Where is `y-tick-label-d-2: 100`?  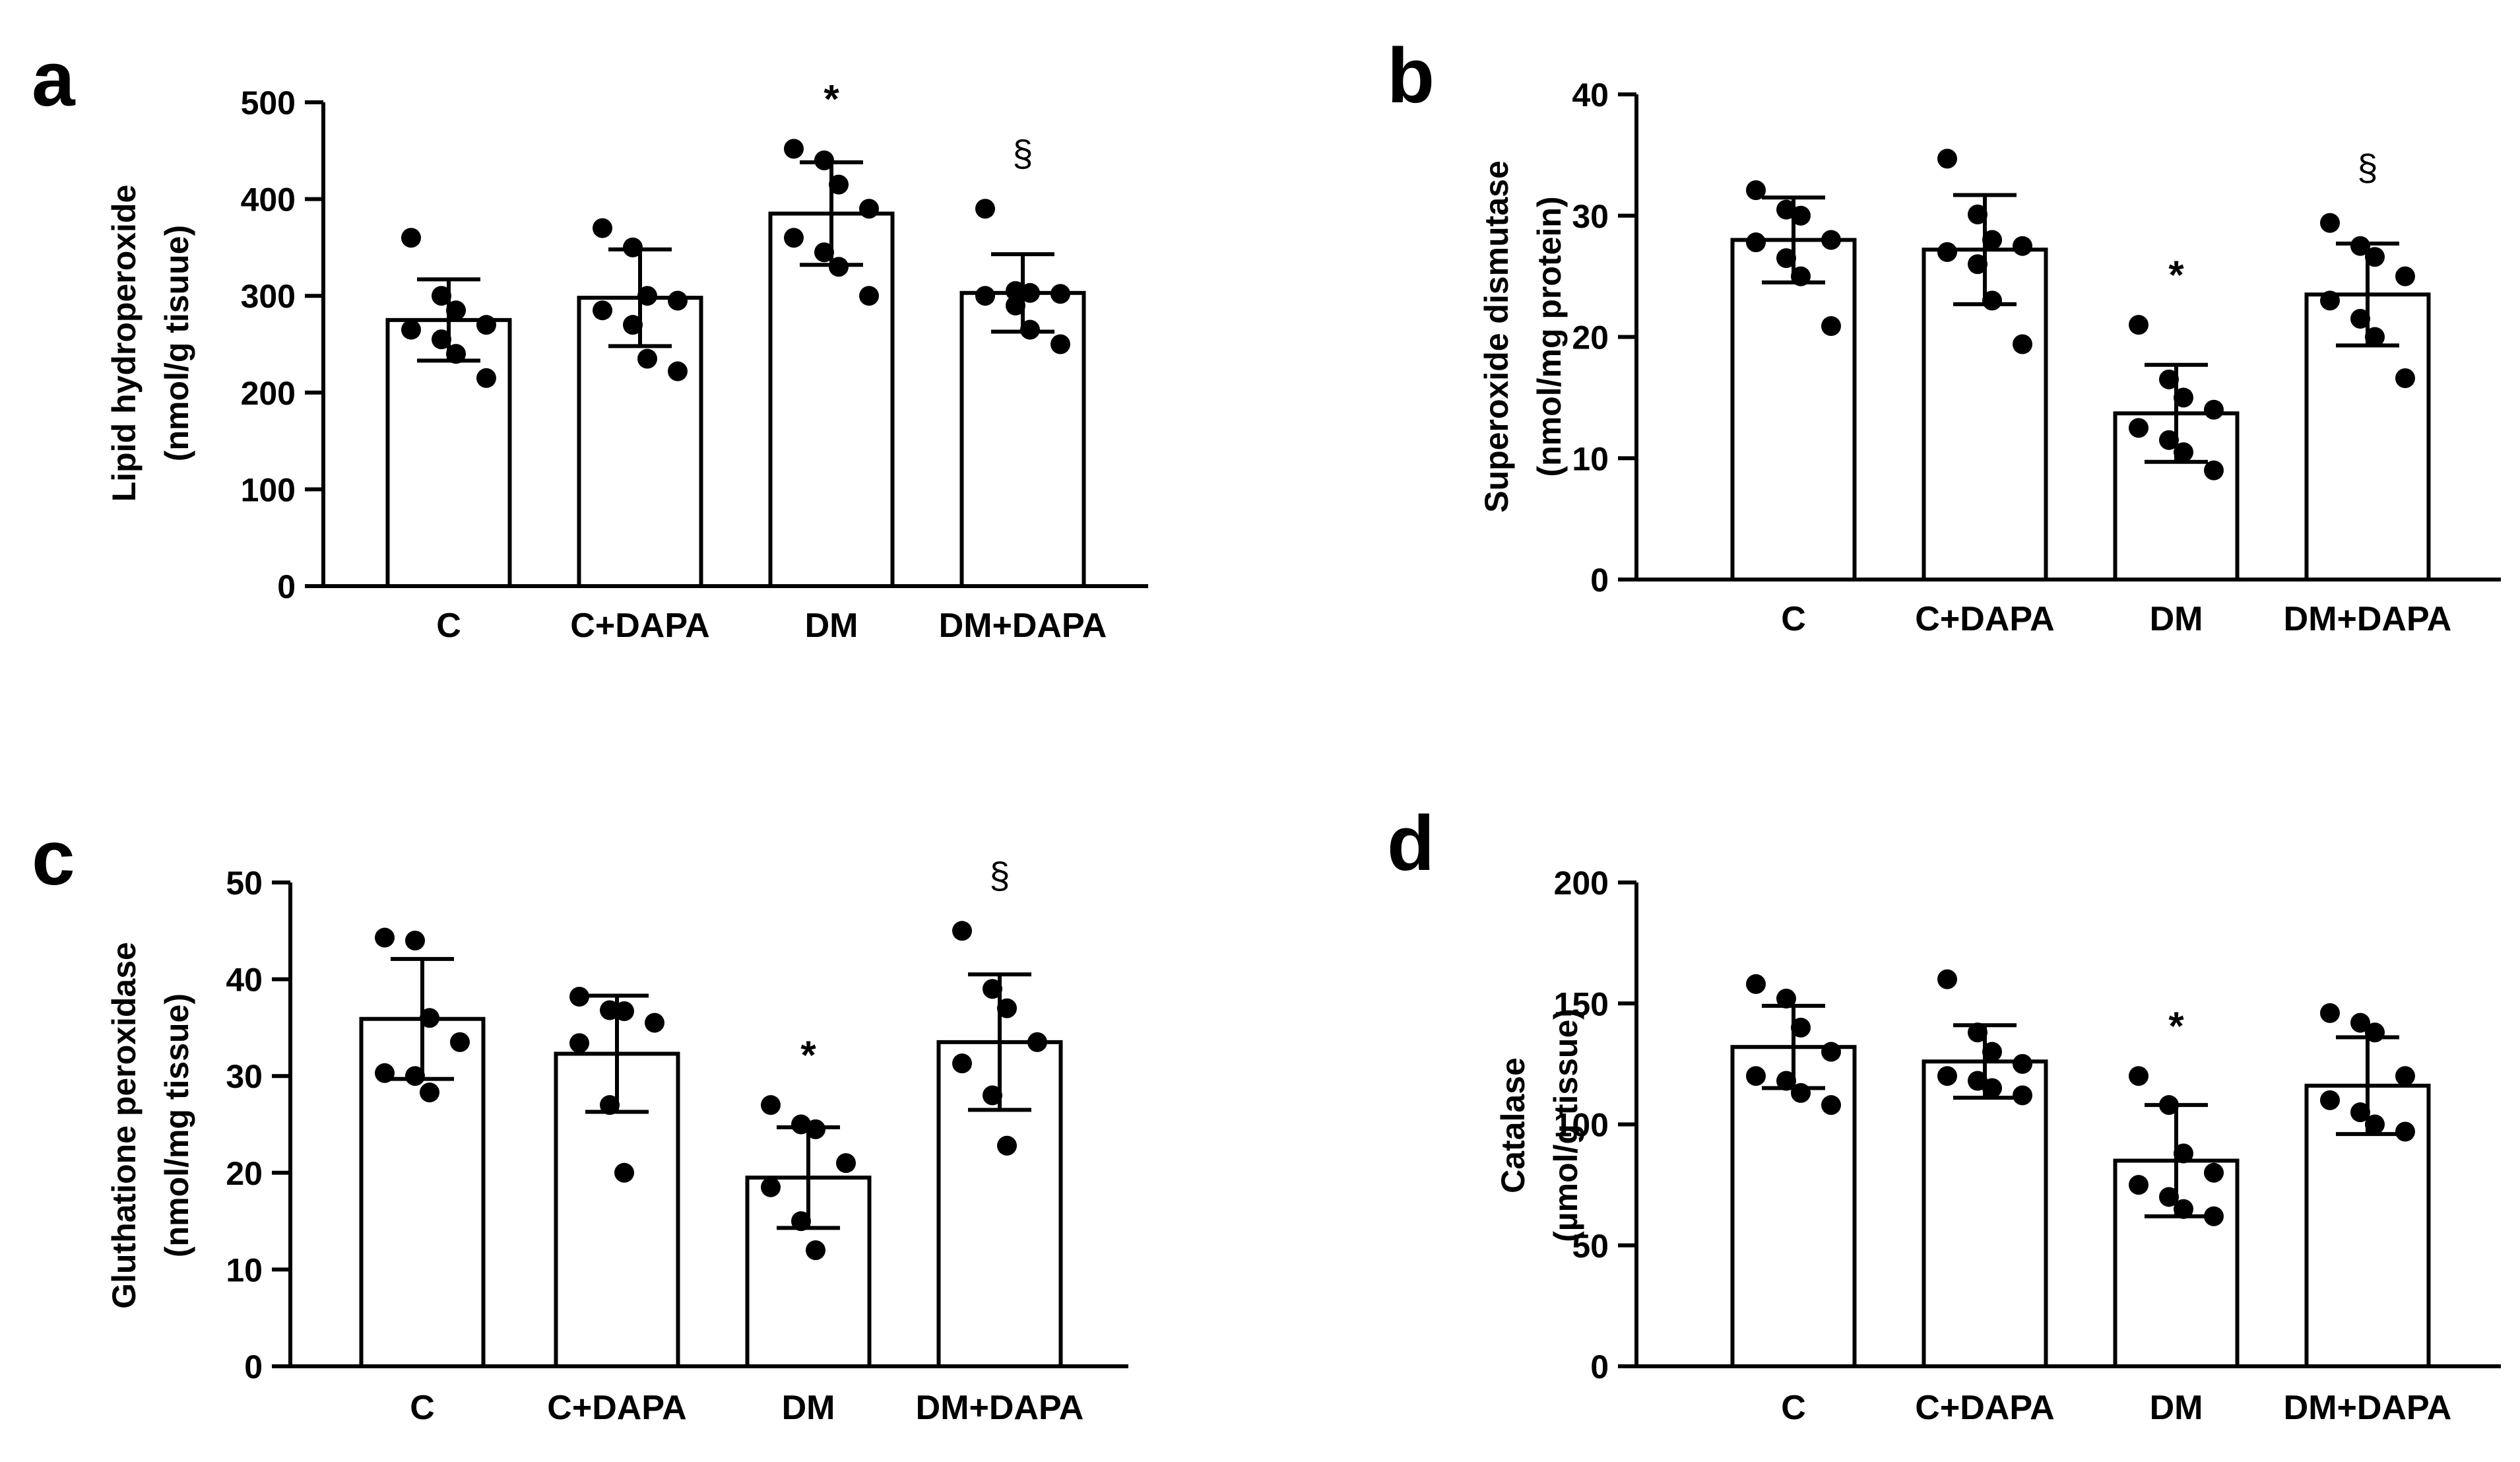
y-tick-label-d-2: 100 is located at coordinates (1581, 1125).